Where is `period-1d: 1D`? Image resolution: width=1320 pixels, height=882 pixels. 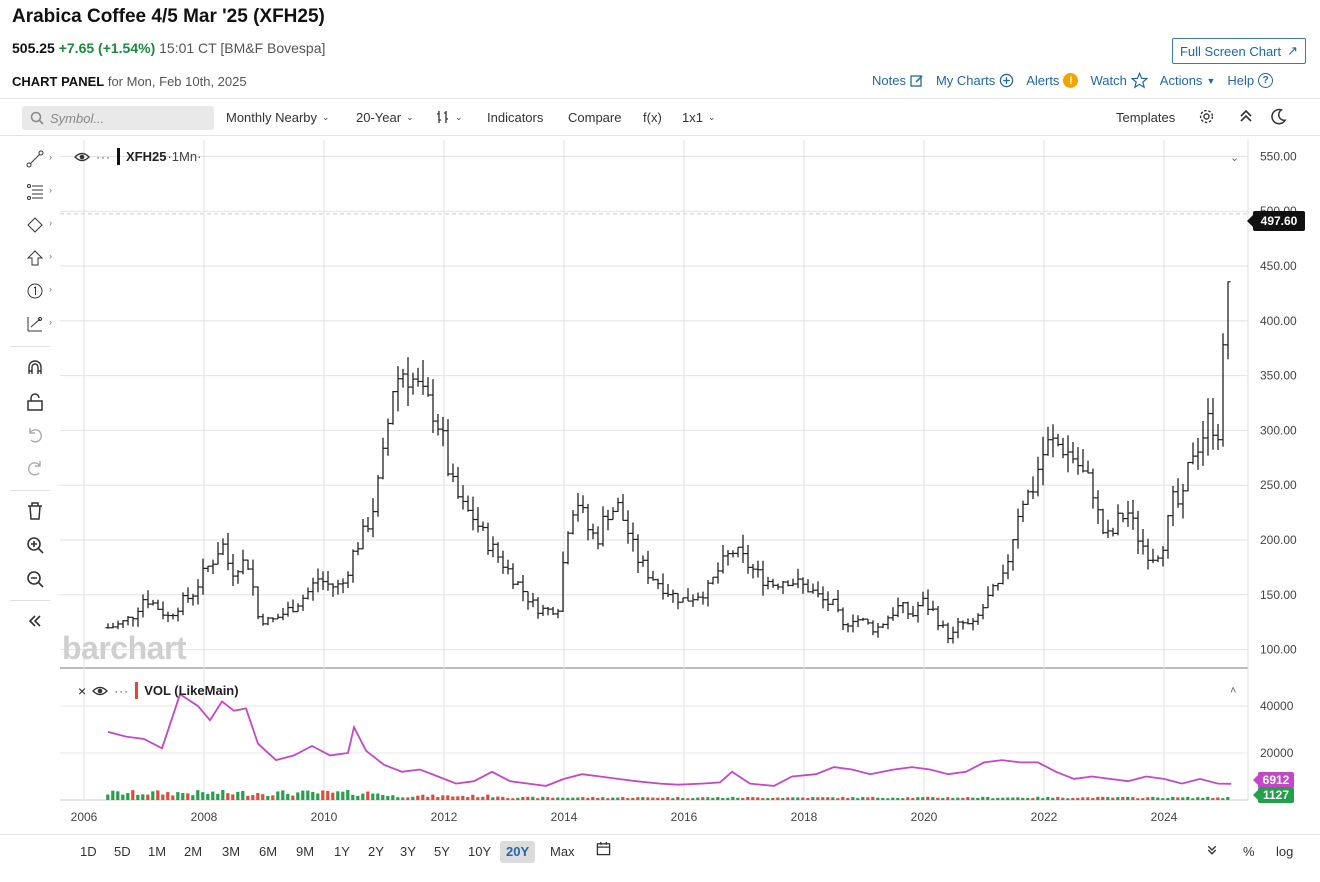
period-1d: 1D is located at coordinates (88, 851).